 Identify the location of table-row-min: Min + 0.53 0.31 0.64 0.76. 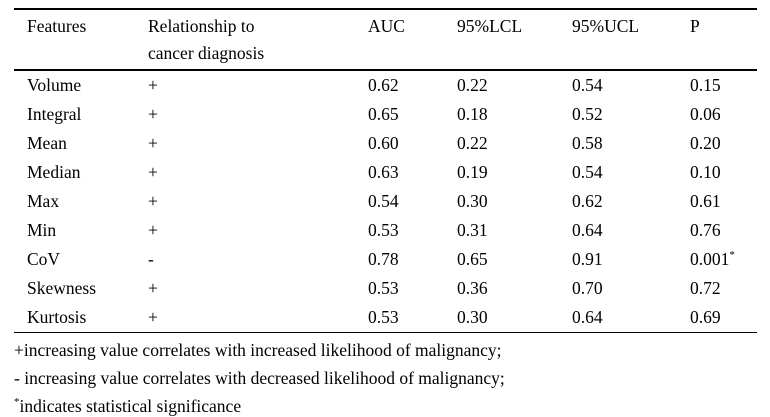
(385, 230).